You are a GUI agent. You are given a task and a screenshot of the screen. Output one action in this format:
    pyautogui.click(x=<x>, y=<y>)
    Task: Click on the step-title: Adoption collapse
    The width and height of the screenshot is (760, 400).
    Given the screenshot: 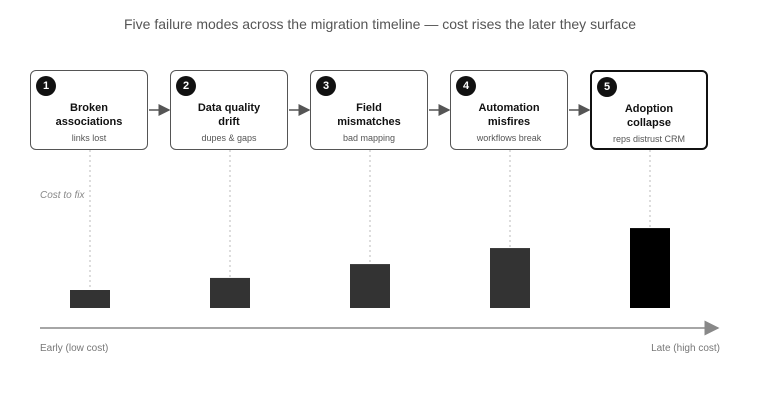 What is the action you would take?
    pyautogui.click(x=649, y=116)
    